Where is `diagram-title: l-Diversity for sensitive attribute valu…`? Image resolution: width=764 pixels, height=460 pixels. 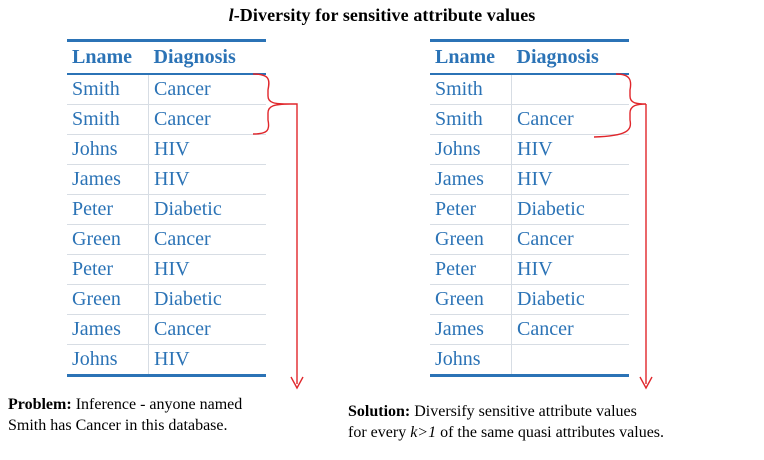
diagram-title: l-Diversity for sensitive attribute valu… is located at coordinates (382, 15).